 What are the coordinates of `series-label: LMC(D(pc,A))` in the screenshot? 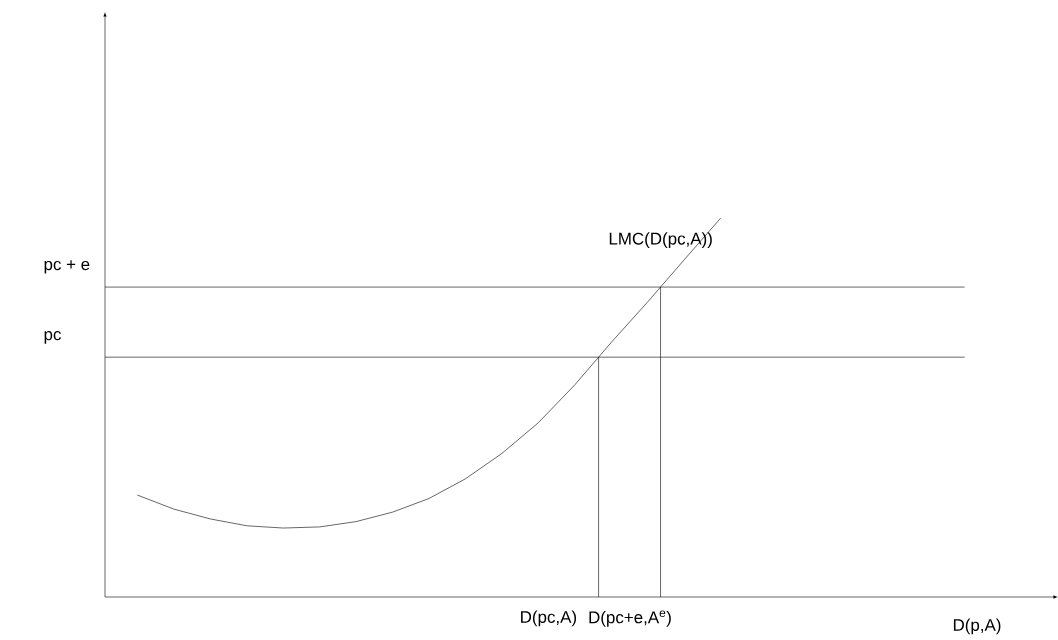 It's located at (660, 240).